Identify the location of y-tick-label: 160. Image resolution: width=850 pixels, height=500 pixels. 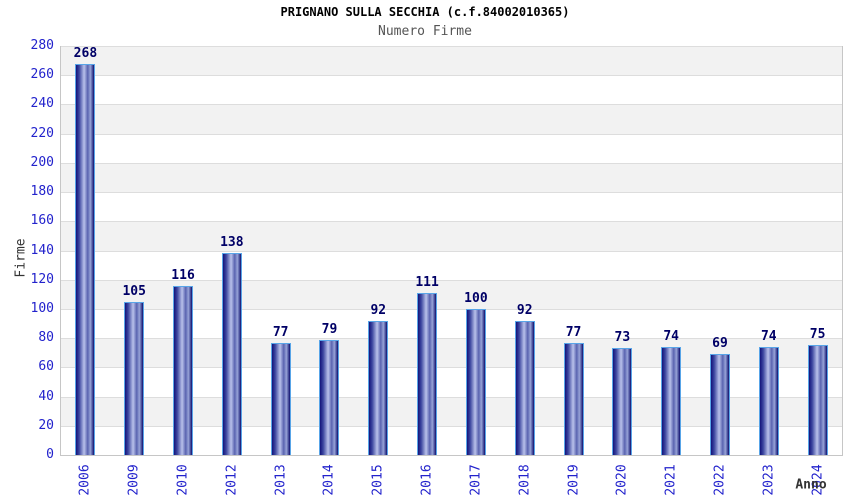
(42, 221).